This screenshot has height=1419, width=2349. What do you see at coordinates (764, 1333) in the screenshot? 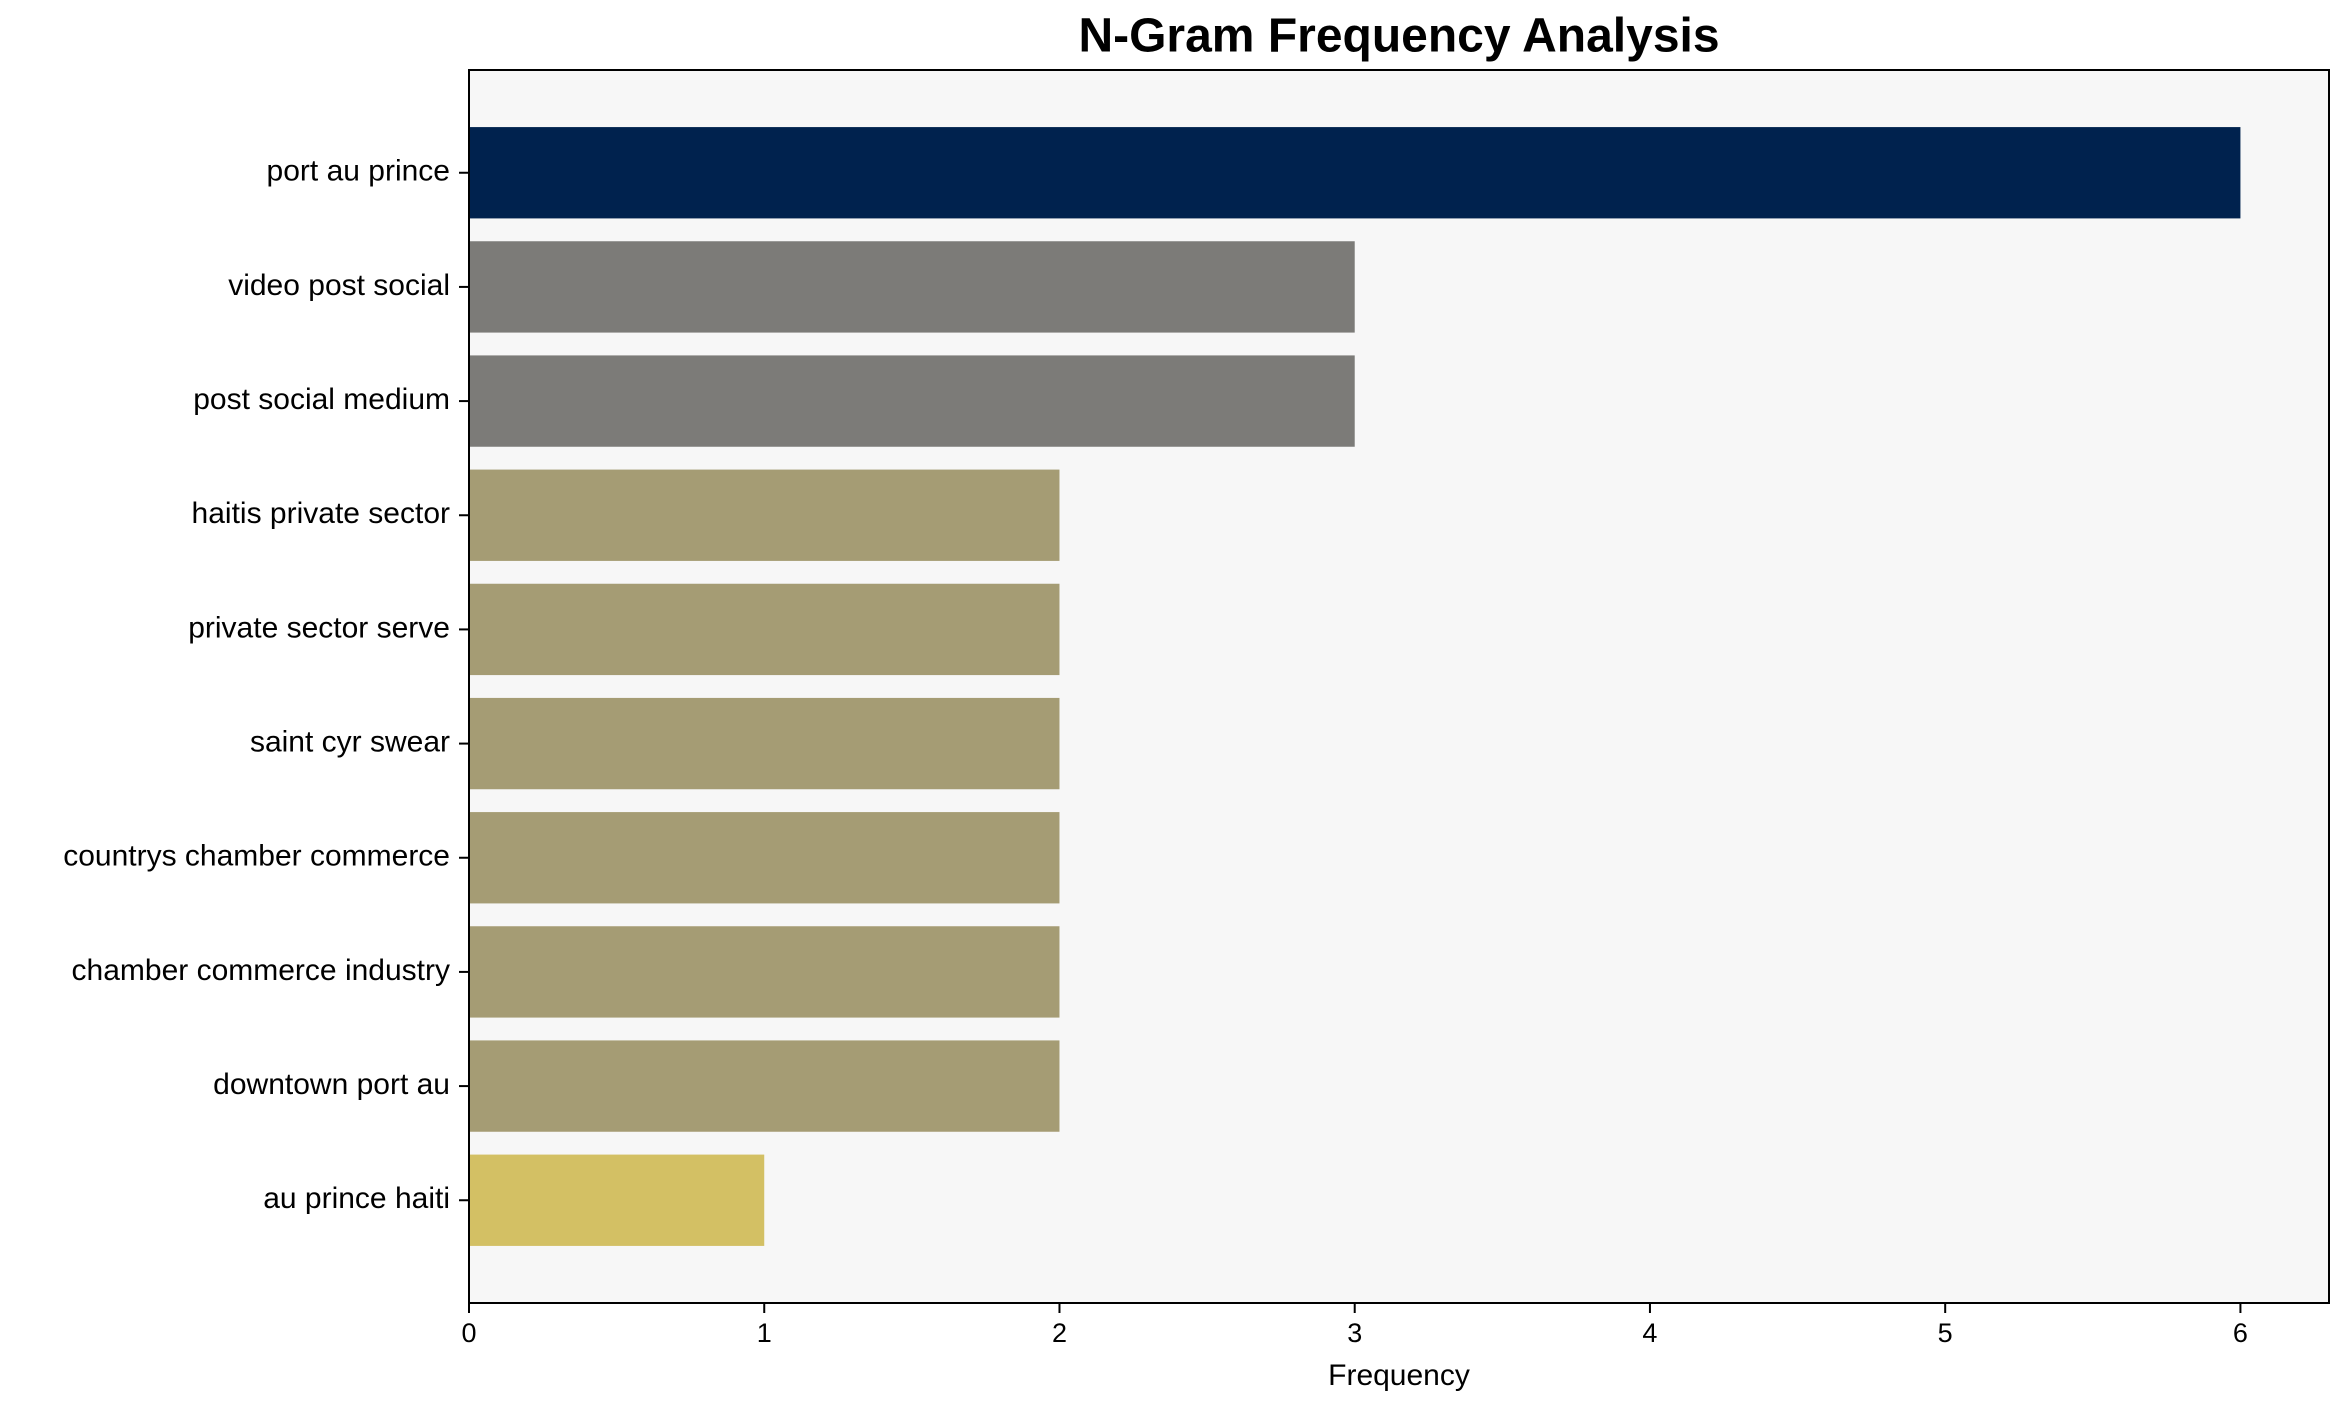
I see `x-tick-label: 1` at bounding box center [764, 1333].